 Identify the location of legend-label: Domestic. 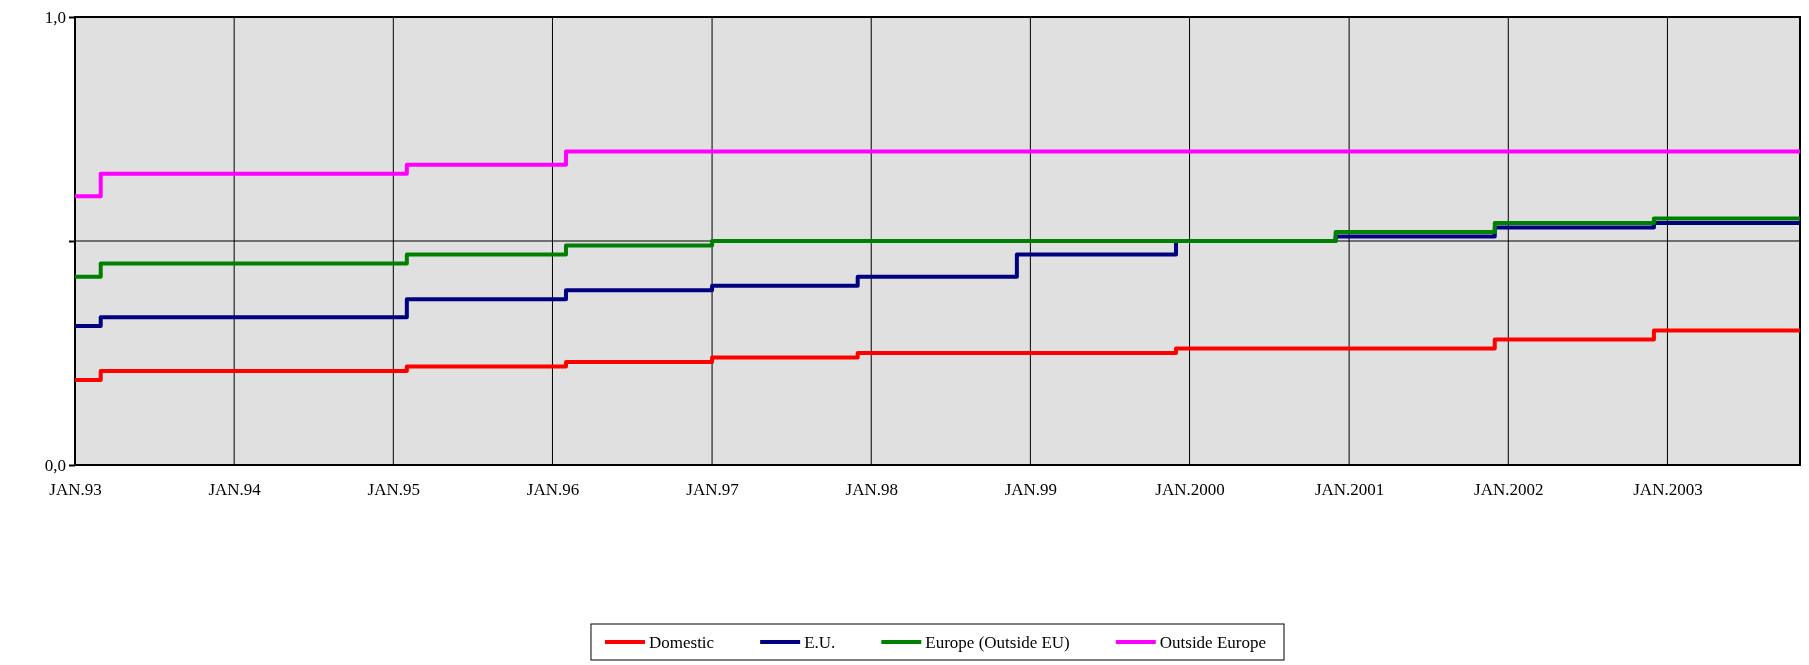
(681, 642).